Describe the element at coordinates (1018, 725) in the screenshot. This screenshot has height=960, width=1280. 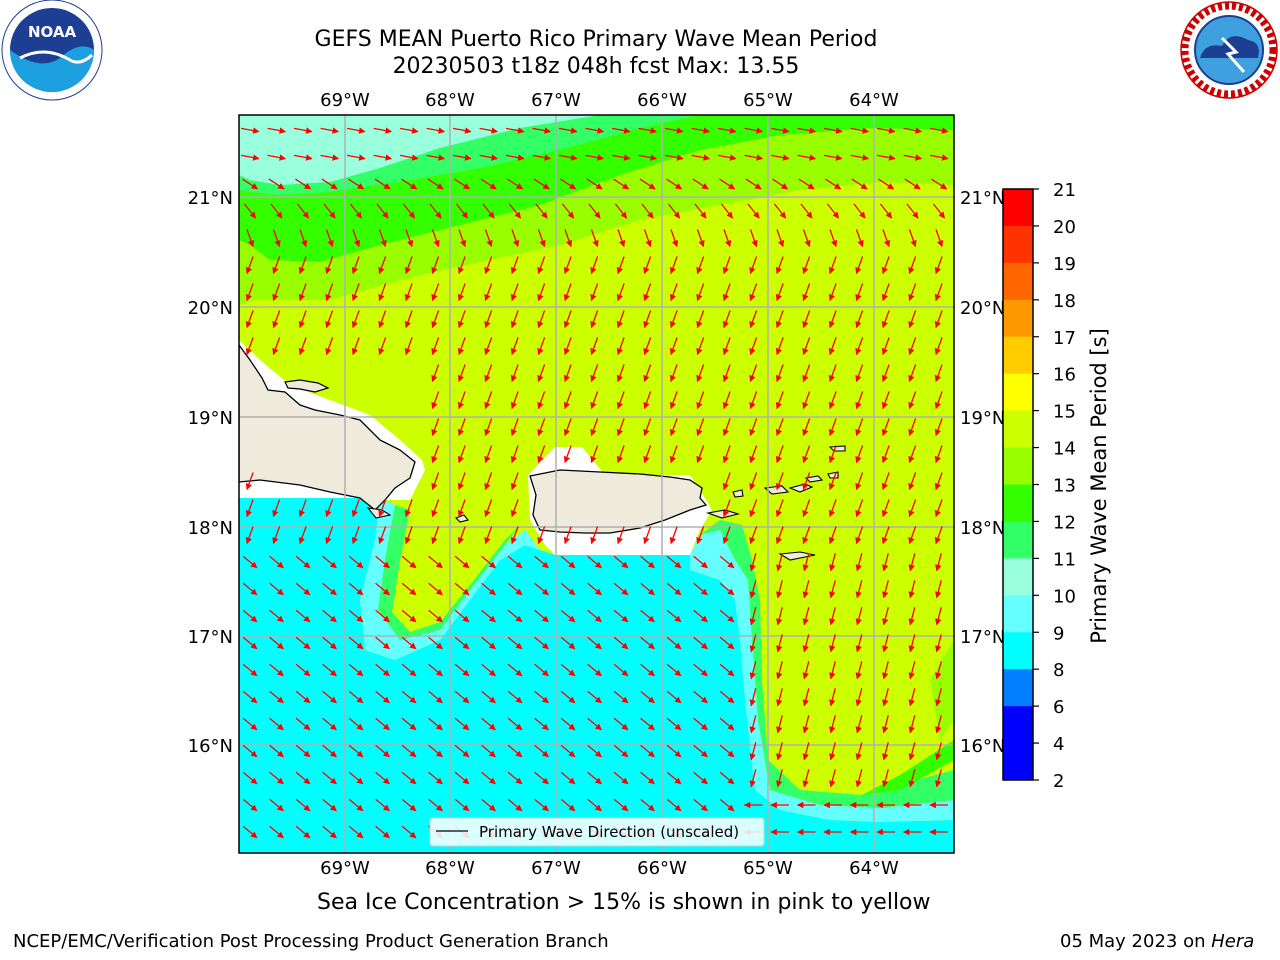
I see `colorbar-segment` at that location.